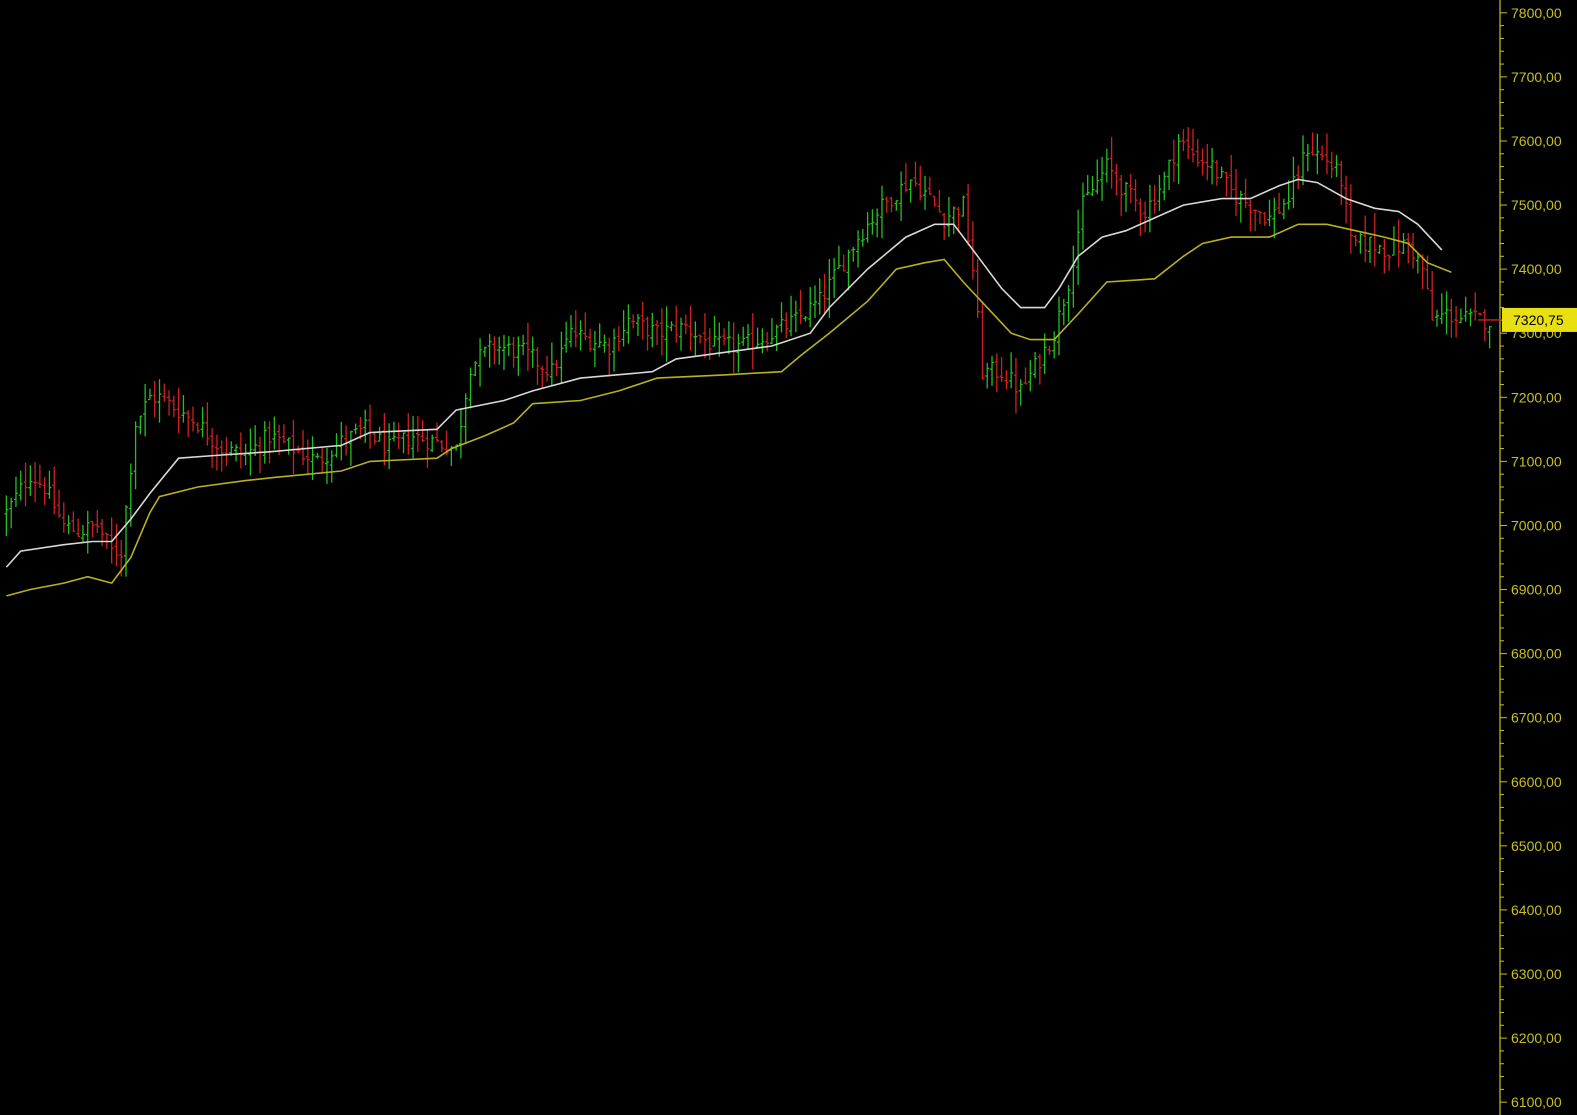 The height and width of the screenshot is (1115, 1577). What do you see at coordinates (1536, 461) in the screenshot?
I see `y-tick-label: 7100,00` at bounding box center [1536, 461].